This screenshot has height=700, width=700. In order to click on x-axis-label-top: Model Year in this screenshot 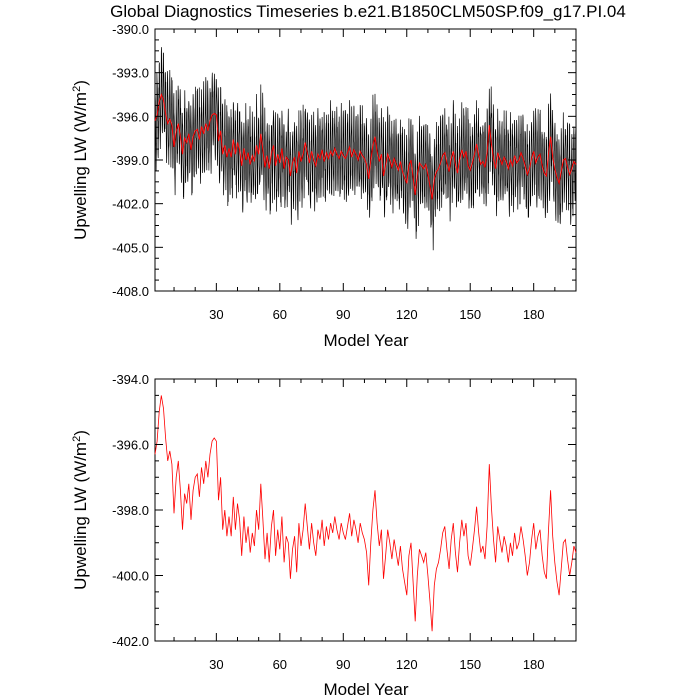, I will do `click(365, 340)`.